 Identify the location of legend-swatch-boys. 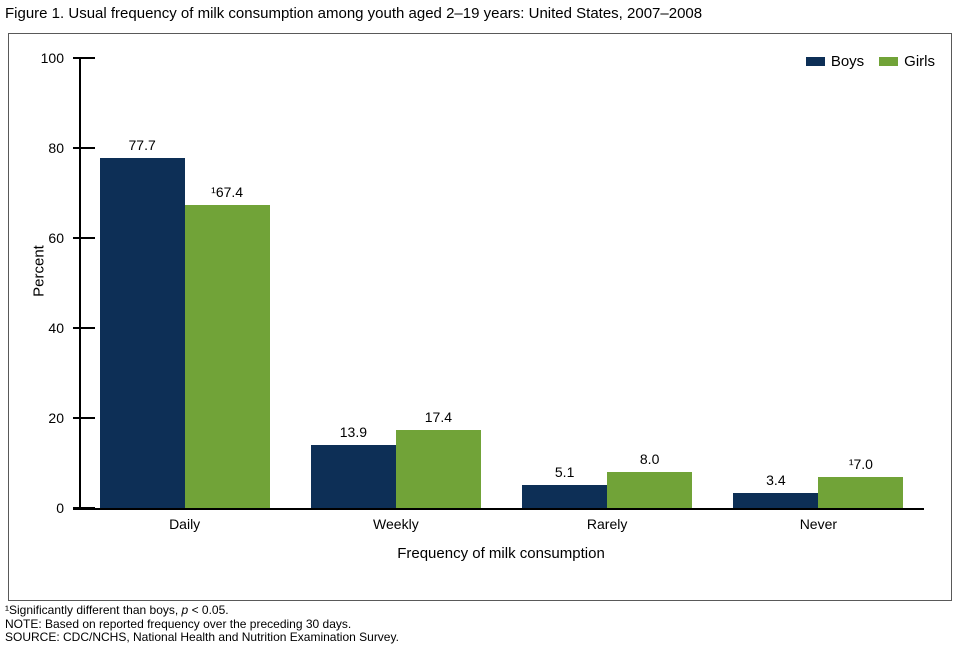
(815, 61).